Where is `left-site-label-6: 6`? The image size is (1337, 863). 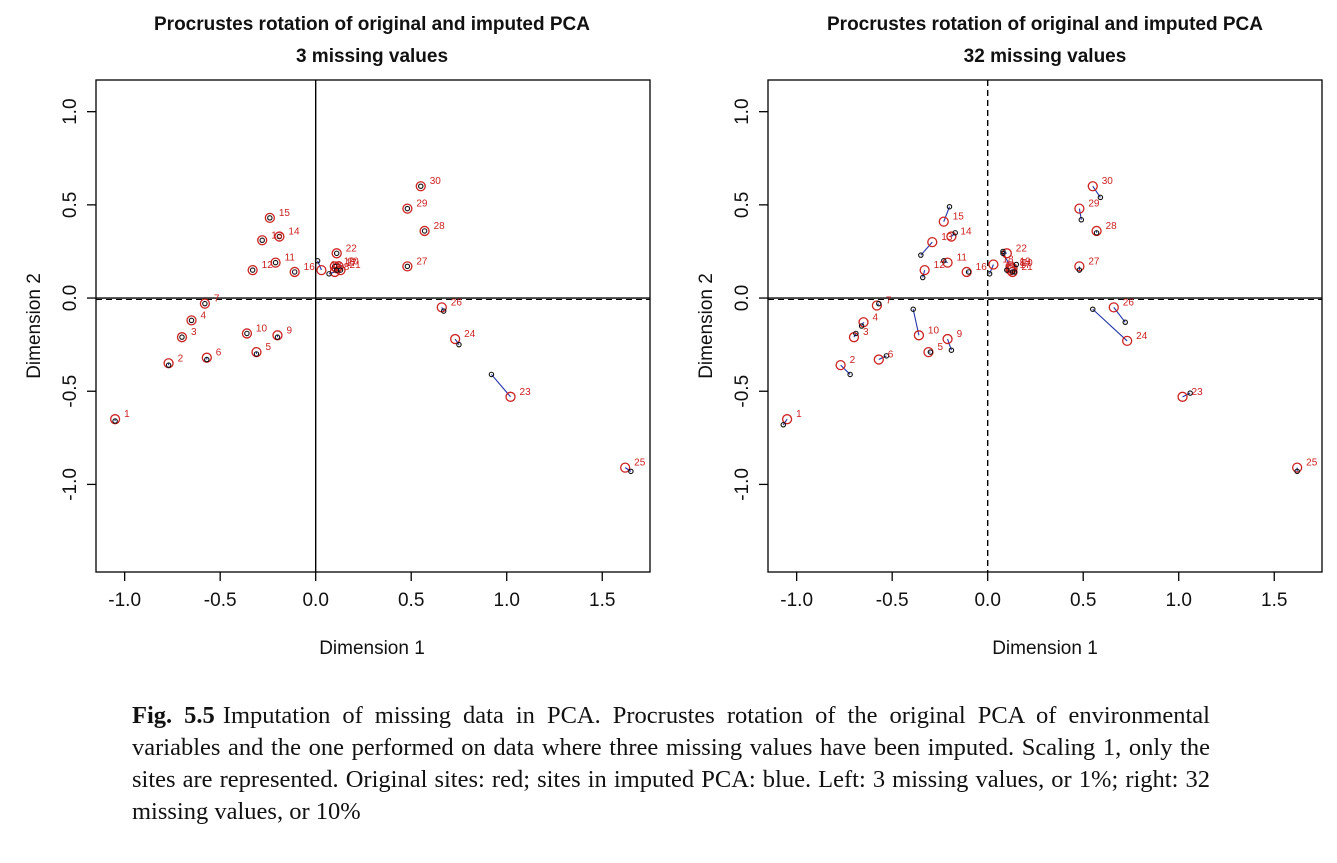 left-site-label-6: 6 is located at coordinates (219, 353).